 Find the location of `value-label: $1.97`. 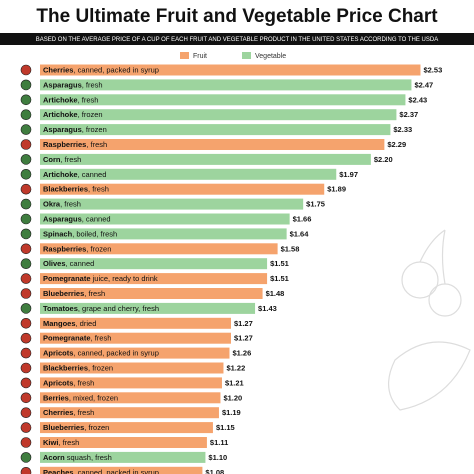

value-label: $1.97 is located at coordinates (348, 174).